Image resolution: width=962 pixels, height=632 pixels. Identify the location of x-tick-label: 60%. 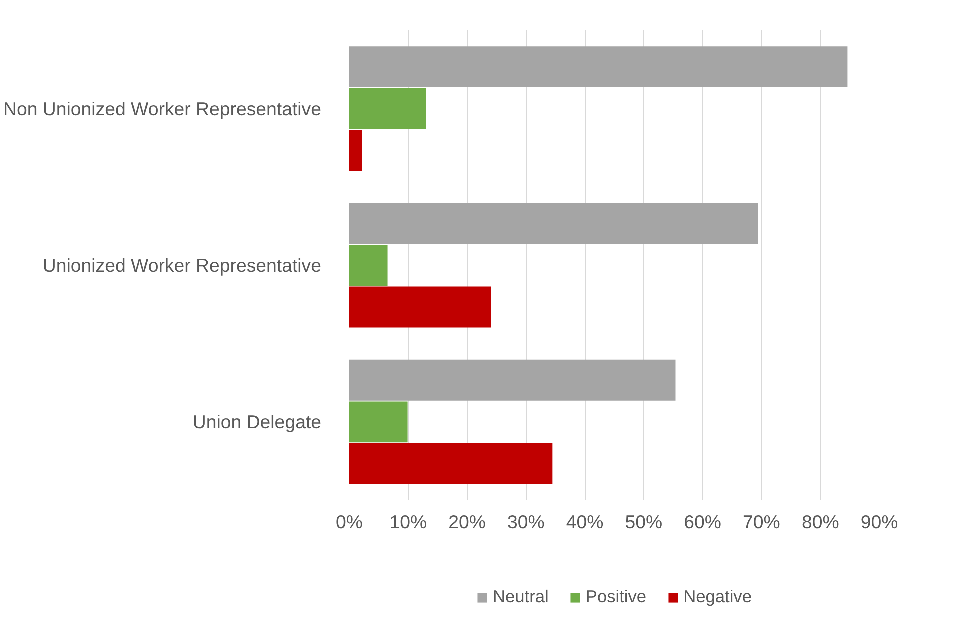
(703, 522).